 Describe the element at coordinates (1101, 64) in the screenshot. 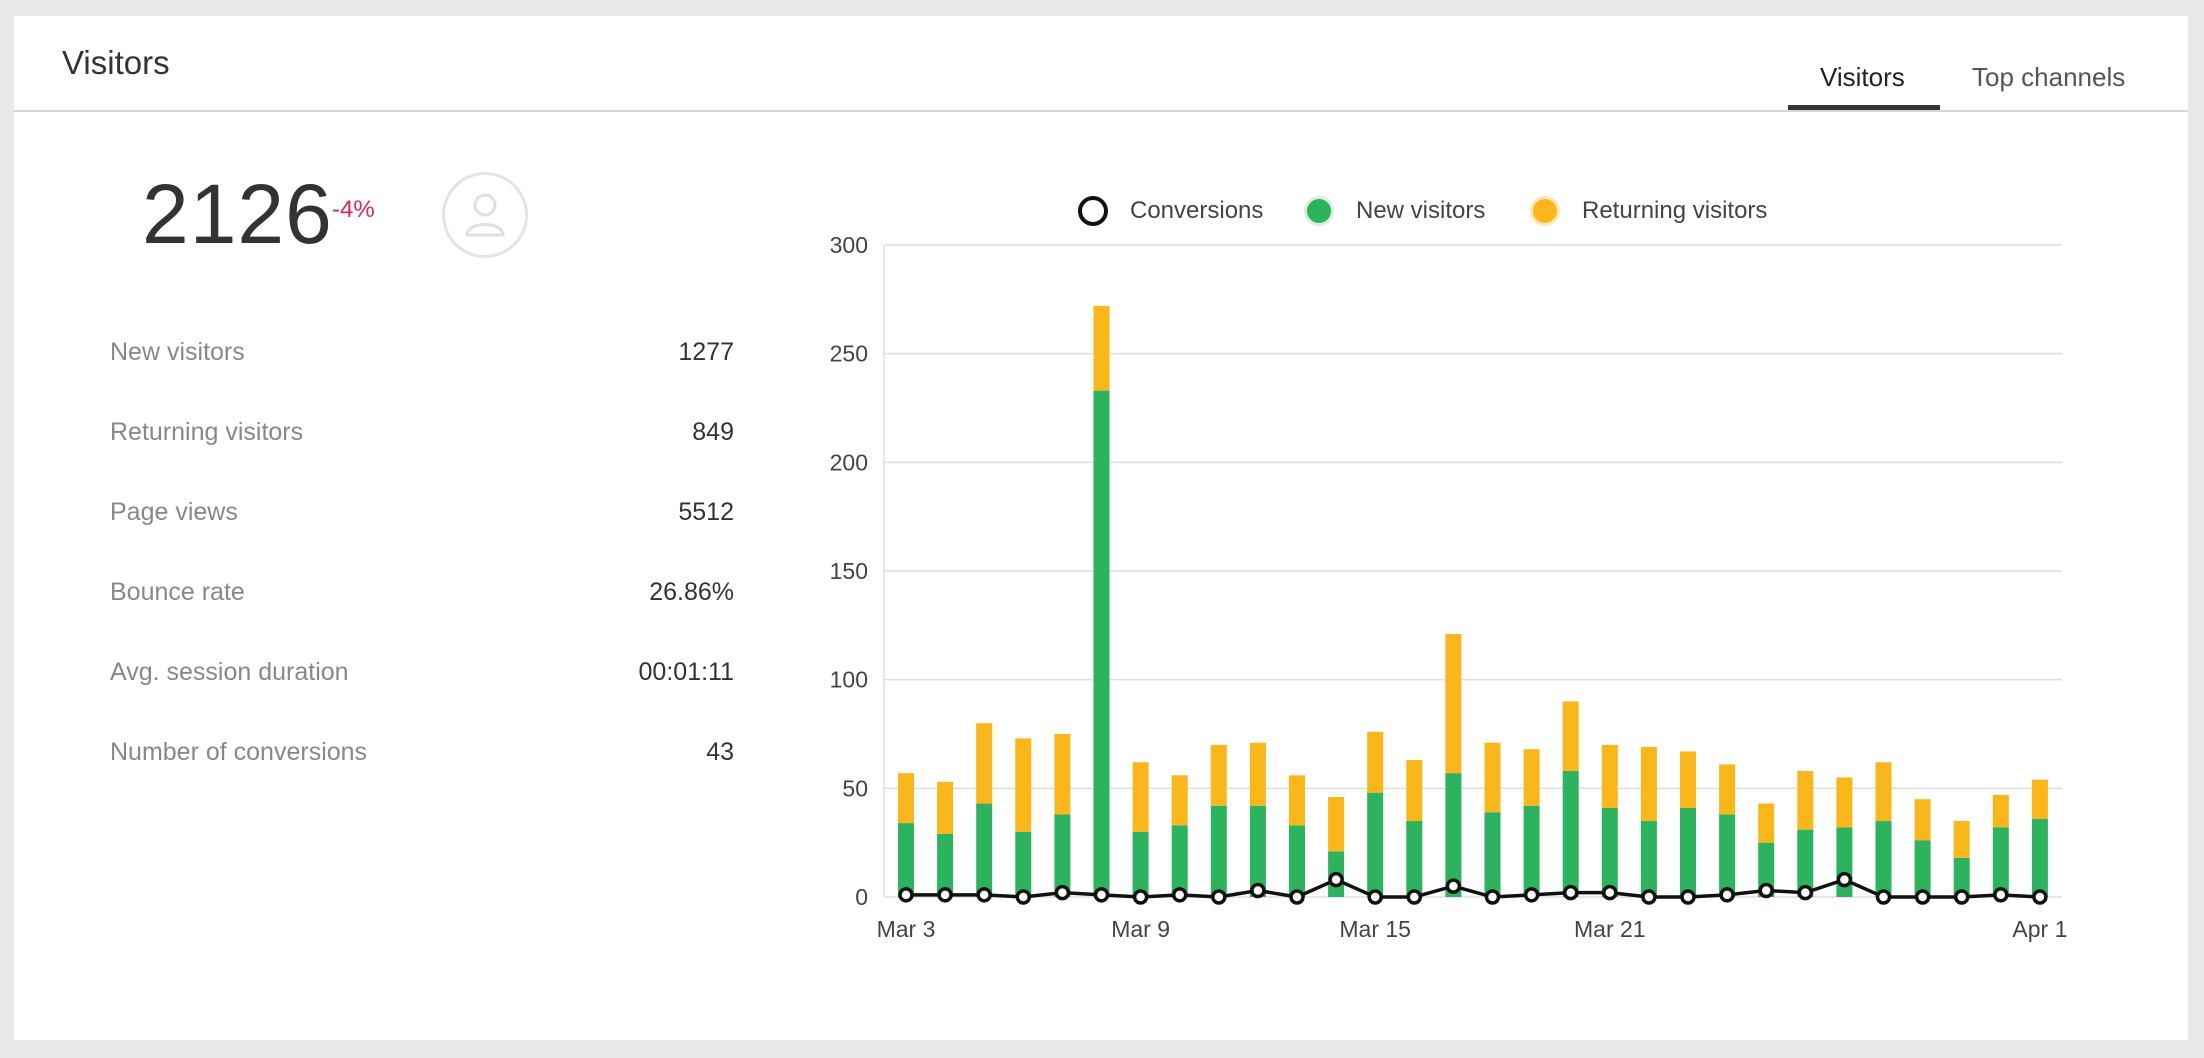

I see `card-header: Visitors Visitors Top channels` at that location.